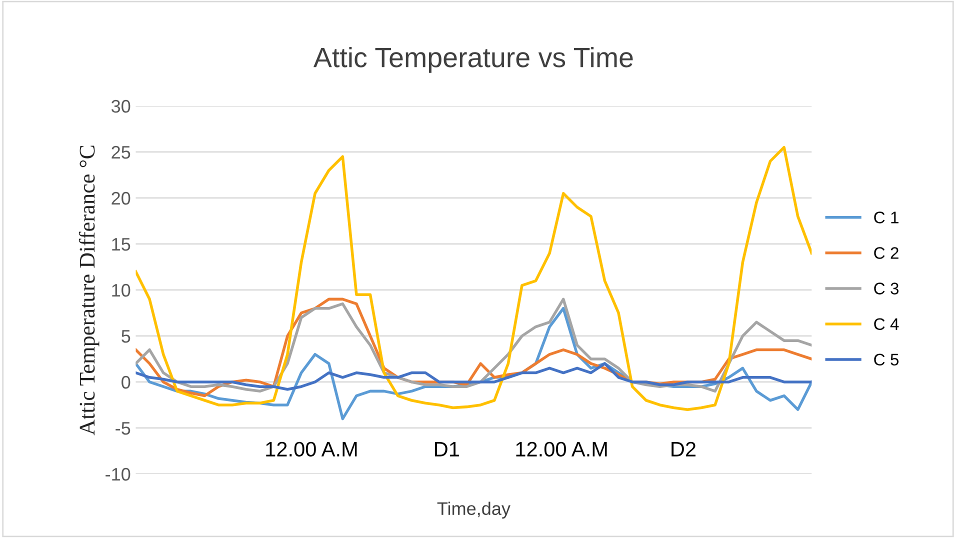  What do you see at coordinates (447, 449) in the screenshot?
I see `annotation: D1` at bounding box center [447, 449].